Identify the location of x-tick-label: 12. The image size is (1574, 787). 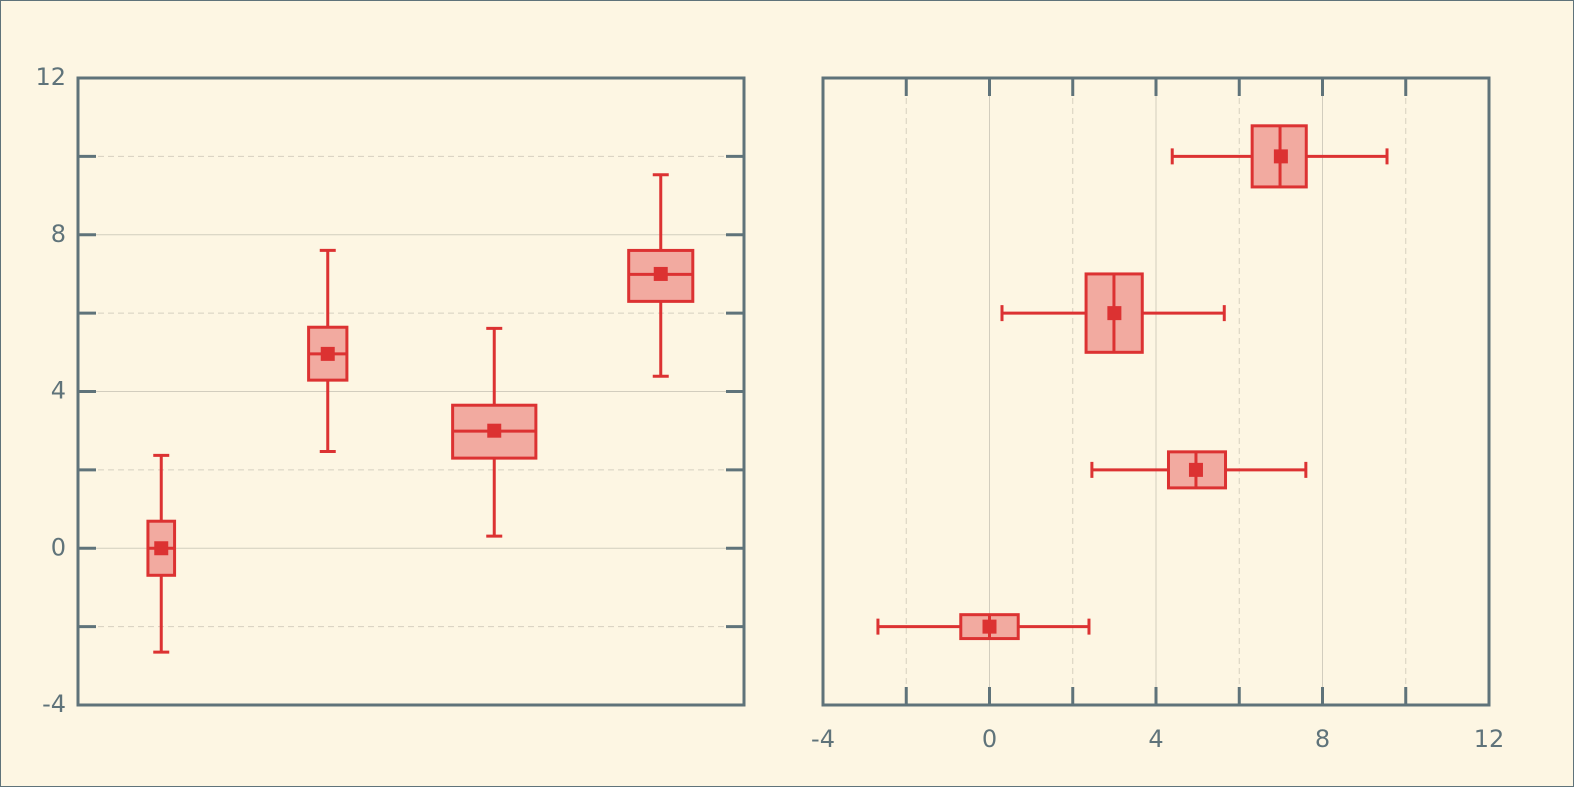
(1489, 739).